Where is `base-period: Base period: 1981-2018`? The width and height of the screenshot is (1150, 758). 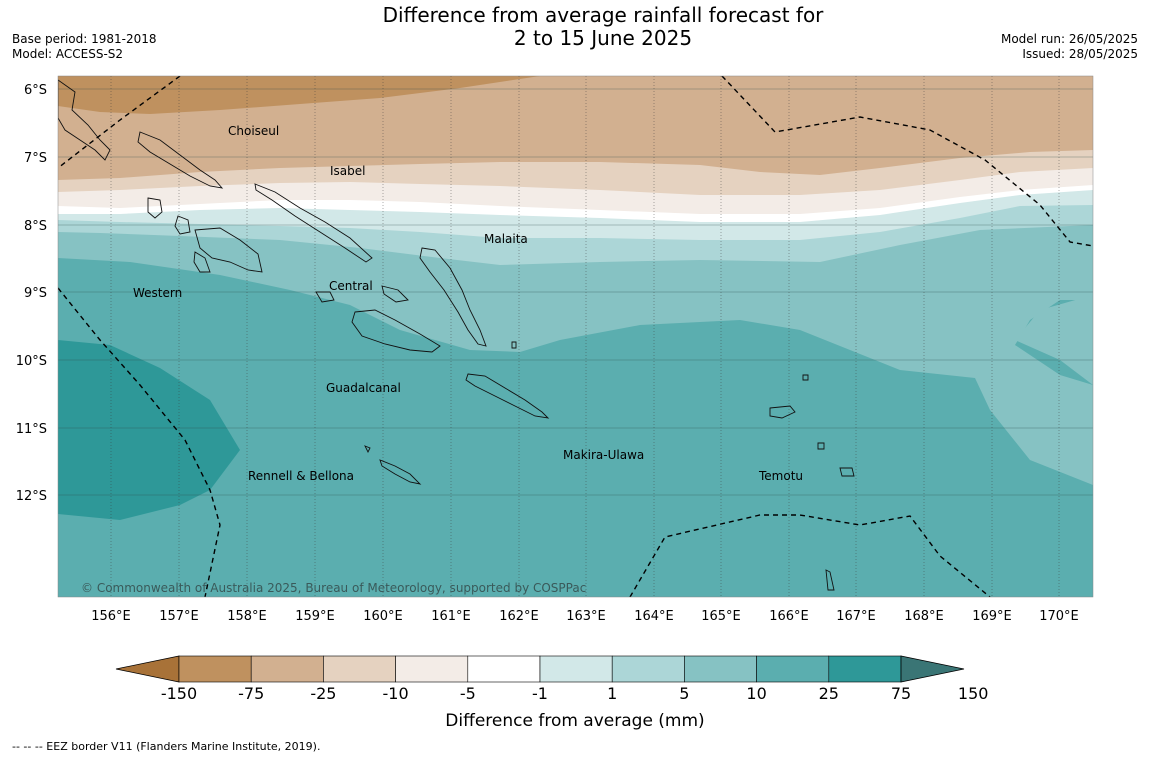
base-period: Base period: 1981-2018 is located at coordinates (84, 39).